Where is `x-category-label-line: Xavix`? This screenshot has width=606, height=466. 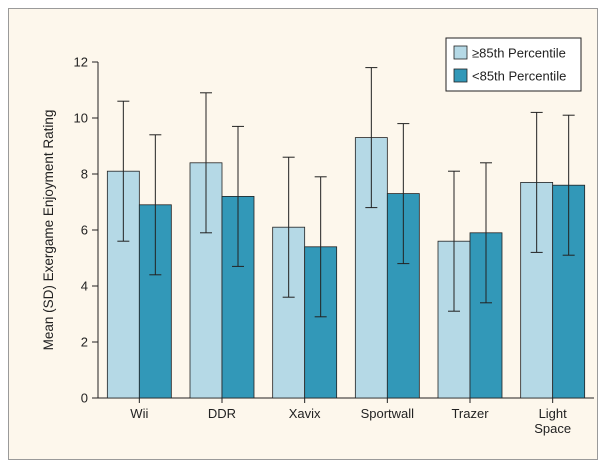 x-category-label-line: Xavix is located at coordinates (305, 413).